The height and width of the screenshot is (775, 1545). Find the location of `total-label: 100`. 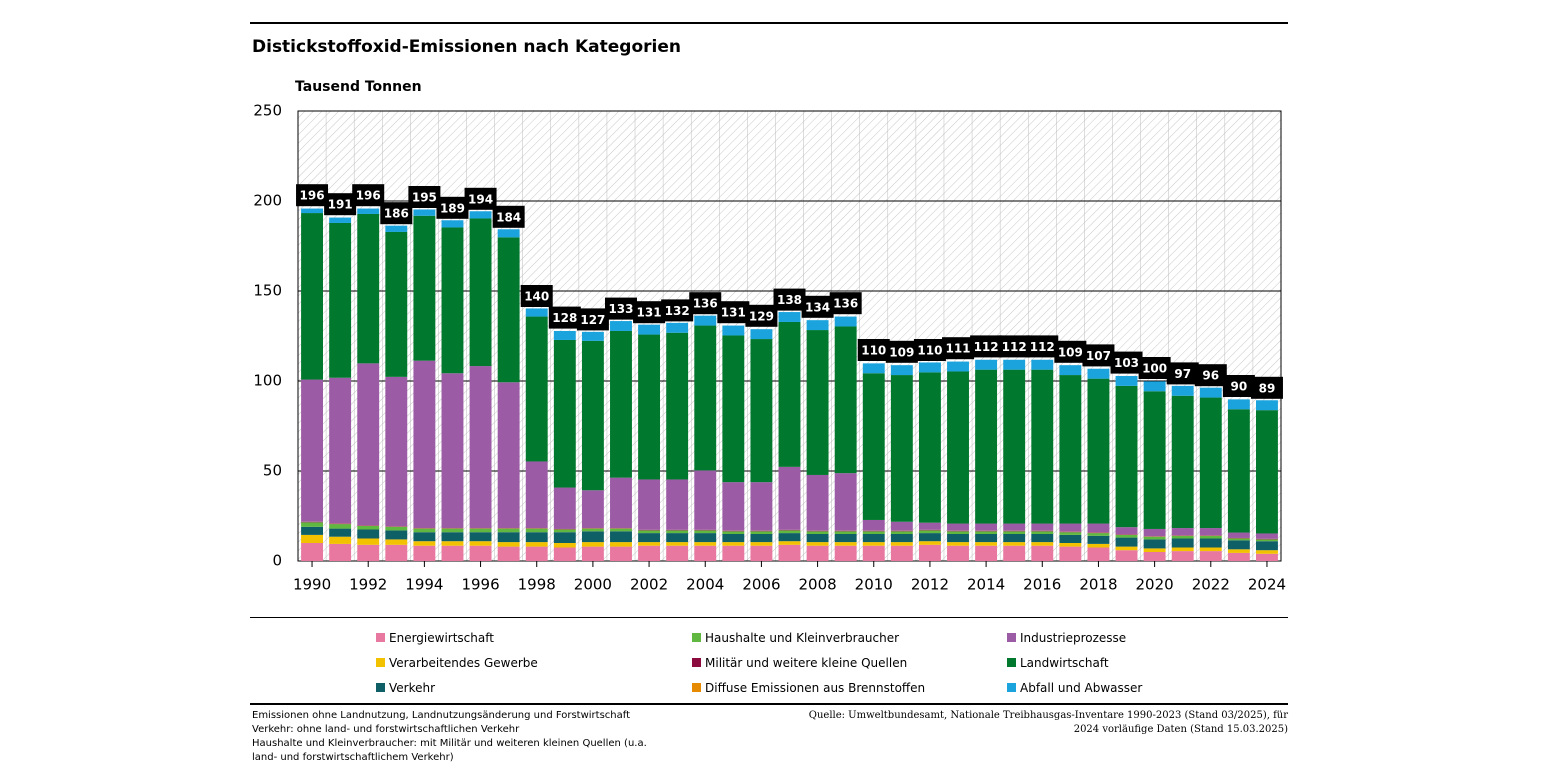

total-label: 100 is located at coordinates (1154, 369).